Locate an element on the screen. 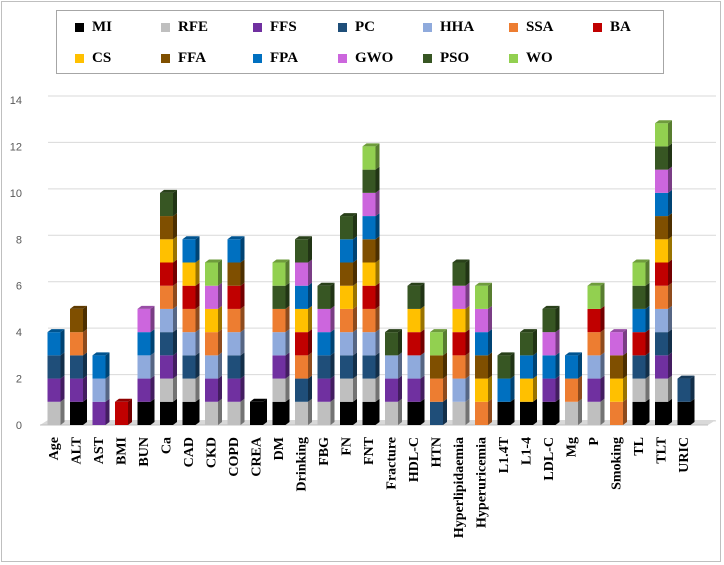 The image size is (724, 565). x-category-label: DM is located at coordinates (279, 448).